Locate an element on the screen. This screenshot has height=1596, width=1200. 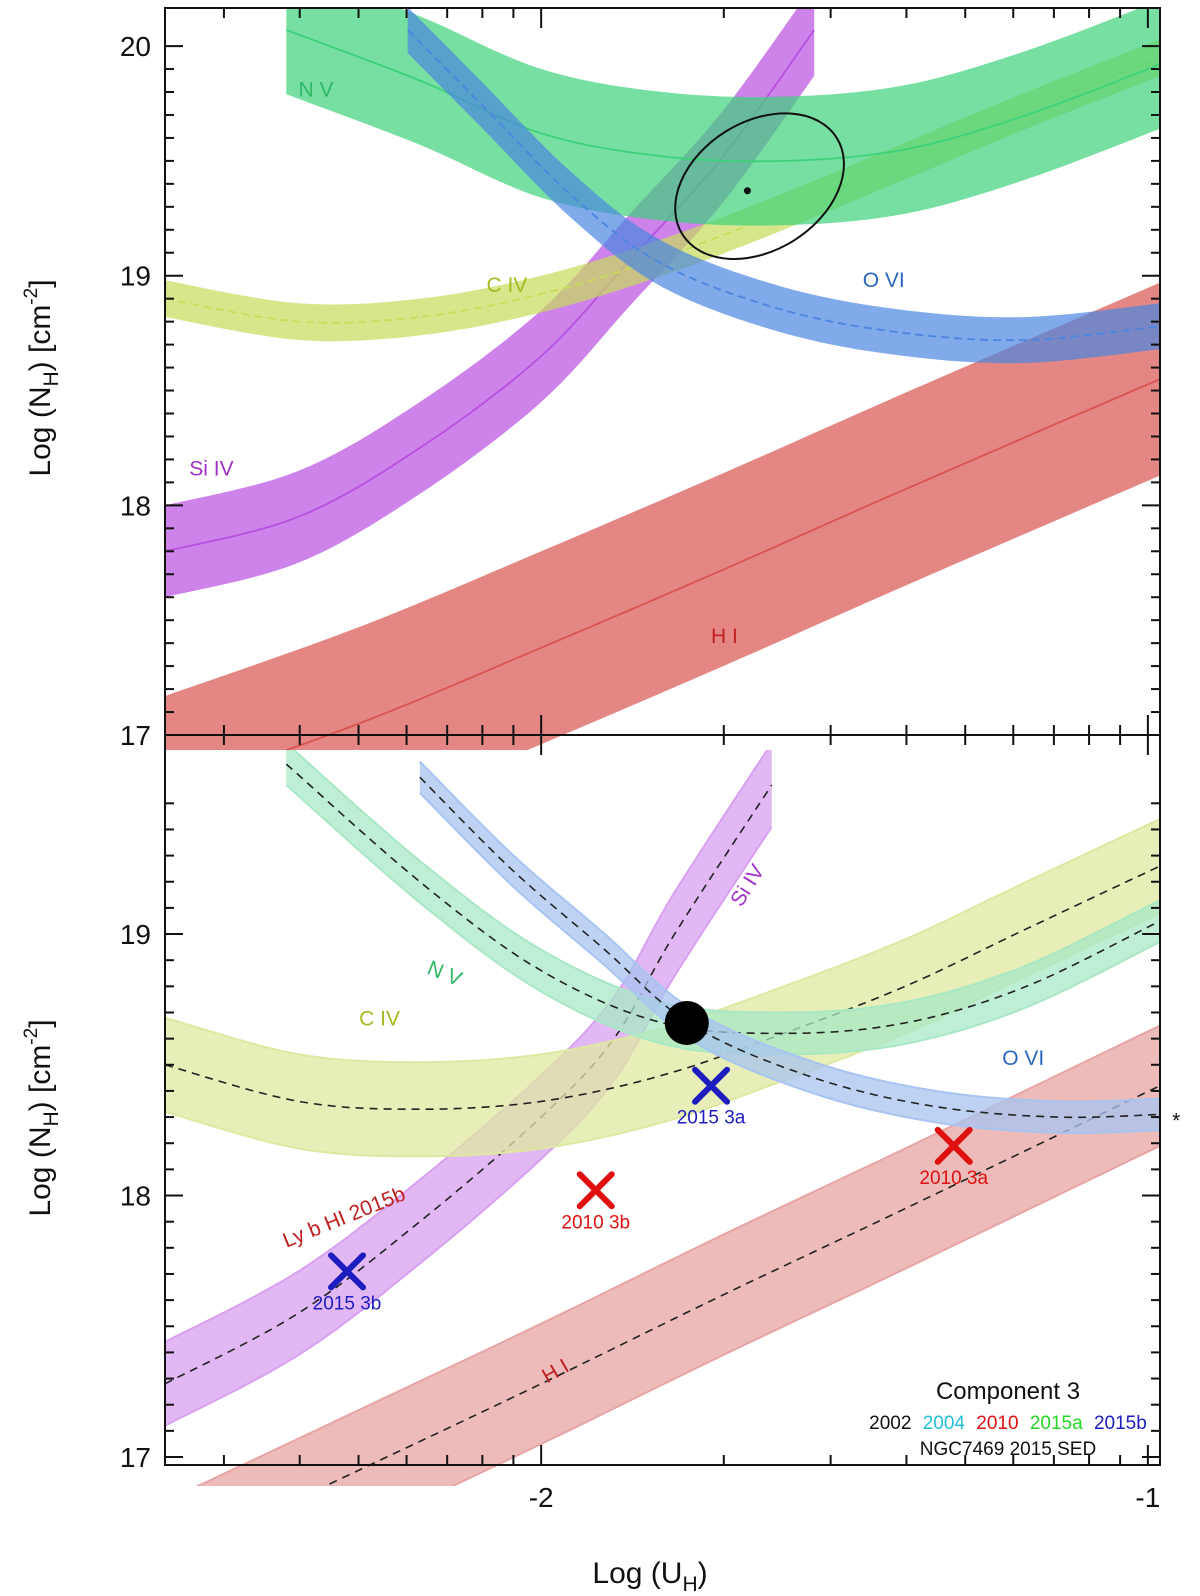
legend-subtitle: NGC7469 2015 SED is located at coordinates (1008, 1449).